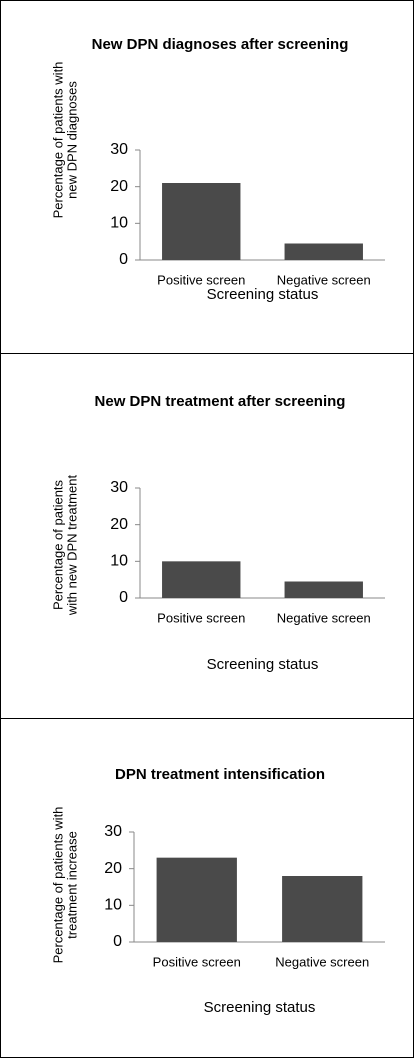  Describe the element at coordinates (220, 774) in the screenshot. I see `chart-title: DPN treatment intensification` at that location.